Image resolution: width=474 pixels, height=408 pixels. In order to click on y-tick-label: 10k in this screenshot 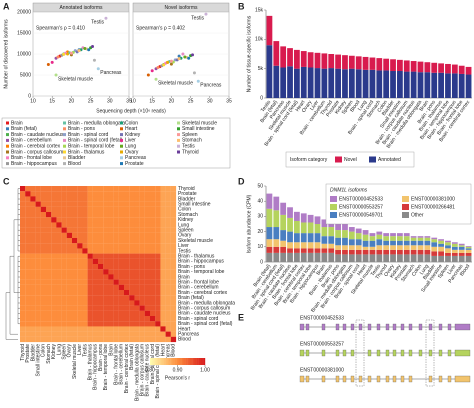, I will do `click(259, 40)`.